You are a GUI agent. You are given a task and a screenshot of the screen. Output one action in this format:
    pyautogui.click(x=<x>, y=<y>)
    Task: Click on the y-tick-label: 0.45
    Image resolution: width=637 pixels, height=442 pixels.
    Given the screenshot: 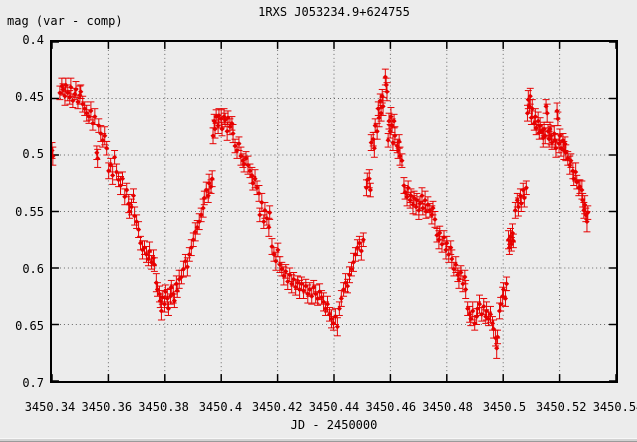 What is the action you would take?
    pyautogui.click(x=29, y=97)
    